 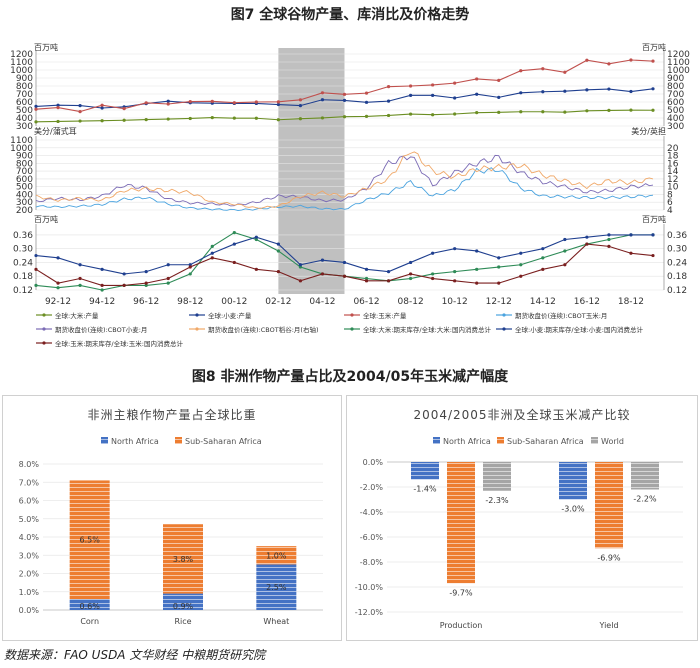 I want to click on data-label: -3.0%, so click(x=573, y=509).